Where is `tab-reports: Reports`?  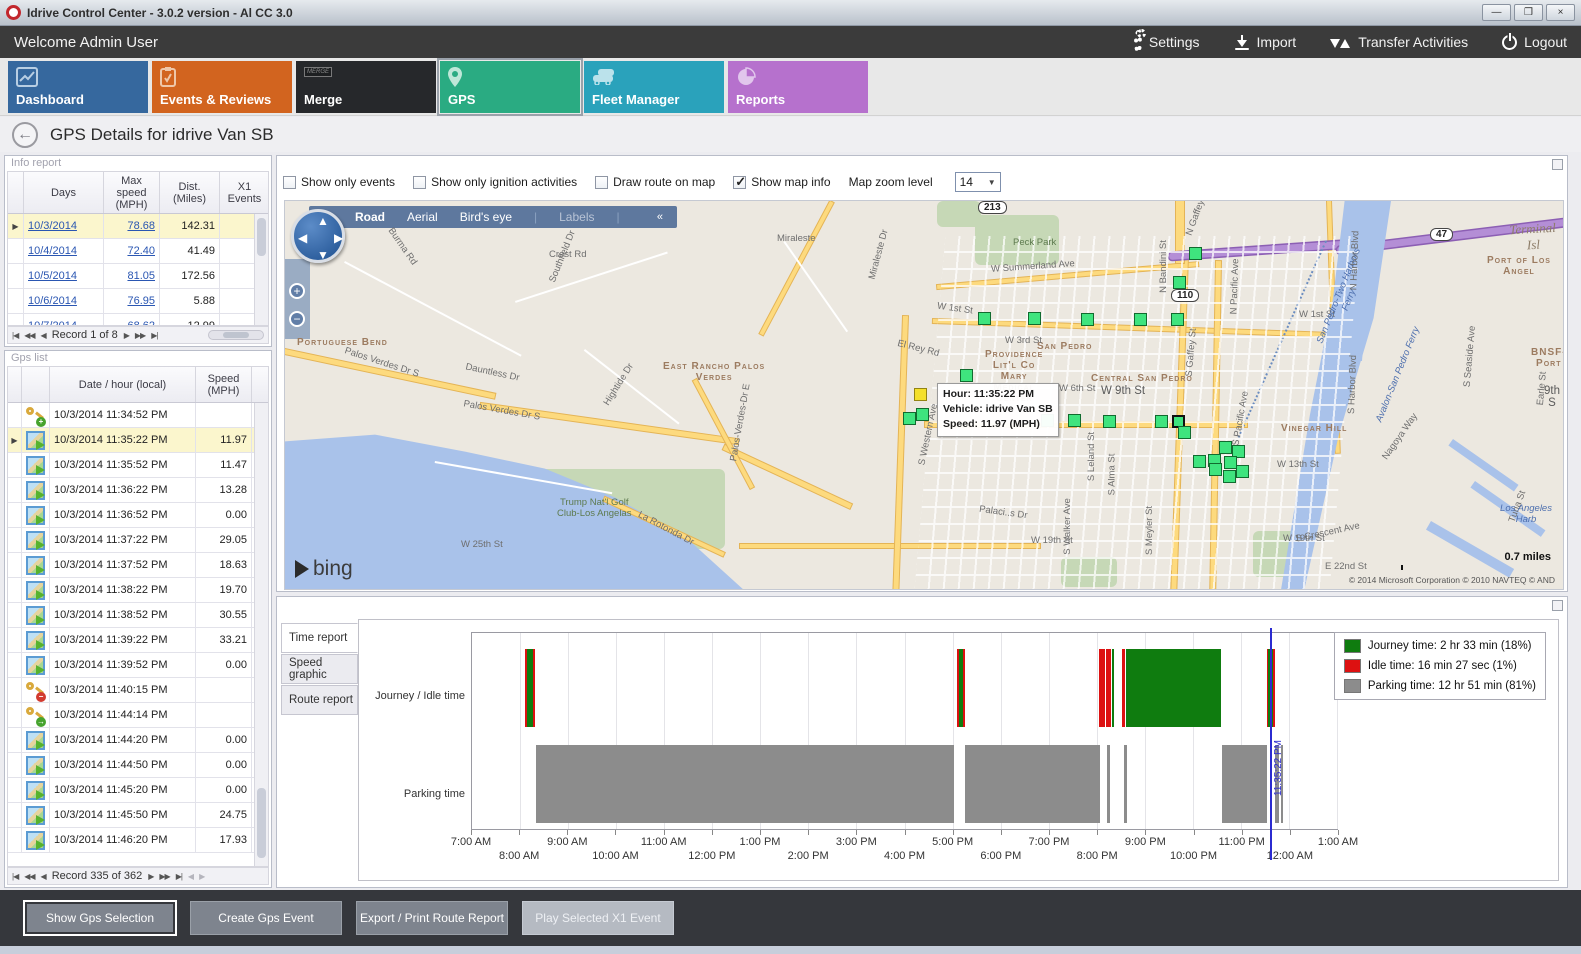 tab-reports: Reports is located at coordinates (798, 86).